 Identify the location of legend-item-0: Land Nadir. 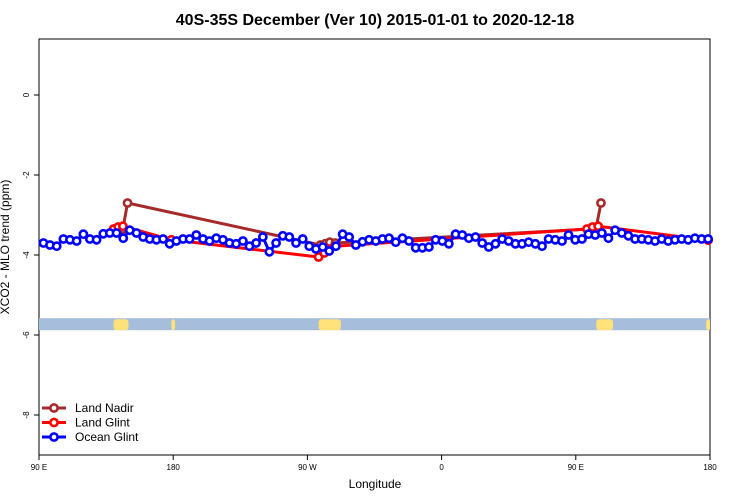
(88, 408).